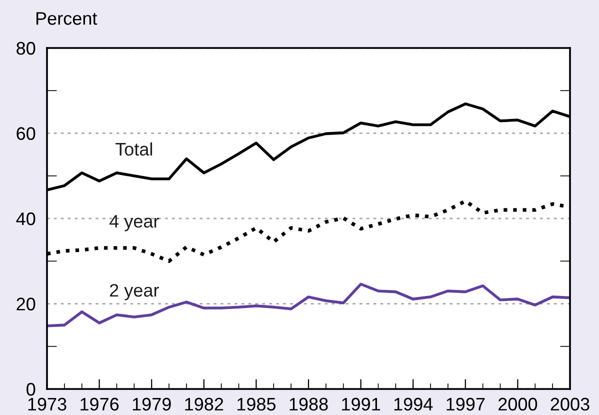 The image size is (599, 415). Describe the element at coordinates (256, 404) in the screenshot. I see `x-tick-label: 1985` at that location.